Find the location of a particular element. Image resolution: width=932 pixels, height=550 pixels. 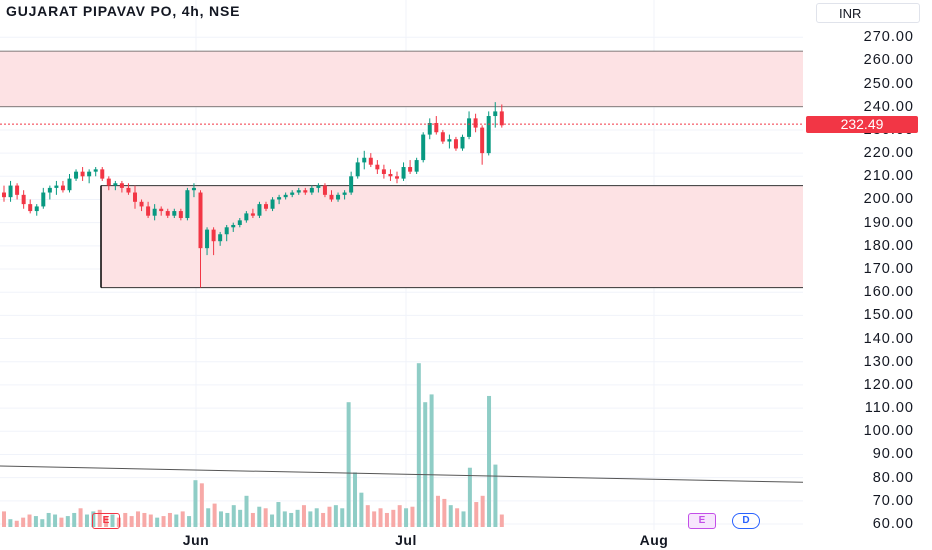

trendline is located at coordinates (402, 474).